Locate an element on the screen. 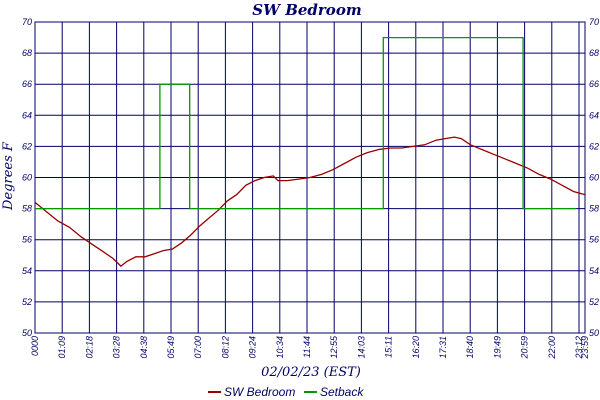  x-axis-label: 02/02/23 (EST) is located at coordinates (311, 372).